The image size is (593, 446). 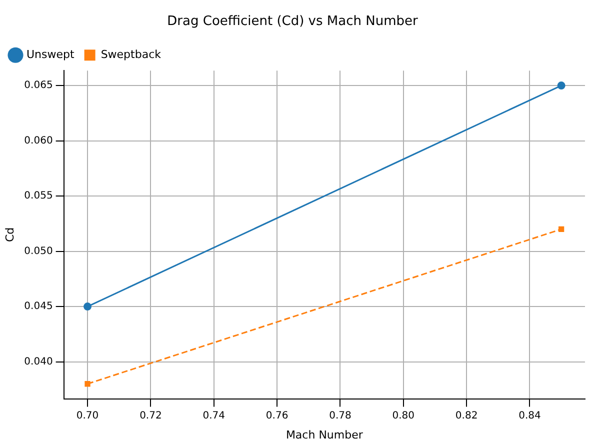 I want to click on legend-label: Sweptback, so click(x=131, y=54).